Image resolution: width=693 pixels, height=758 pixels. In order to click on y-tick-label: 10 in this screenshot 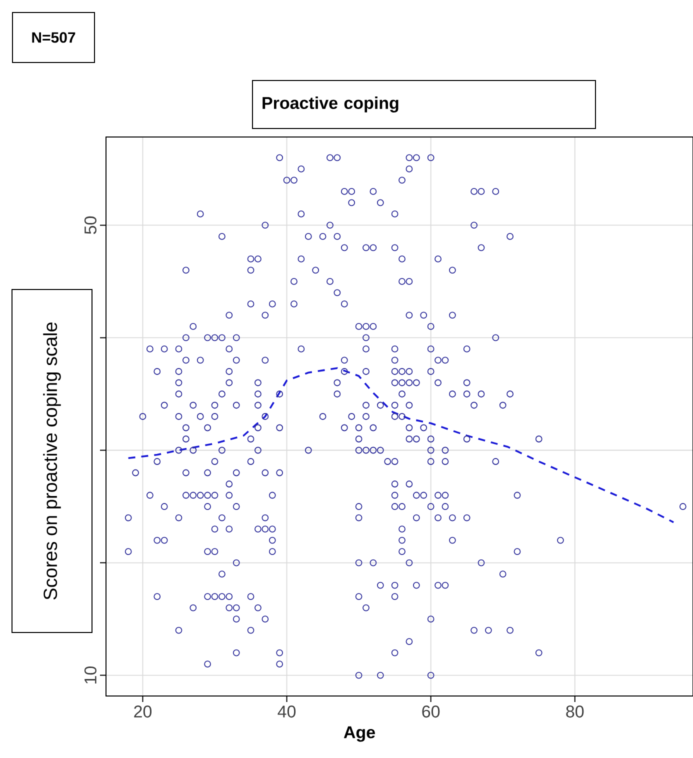, I will do `click(90, 675)`.